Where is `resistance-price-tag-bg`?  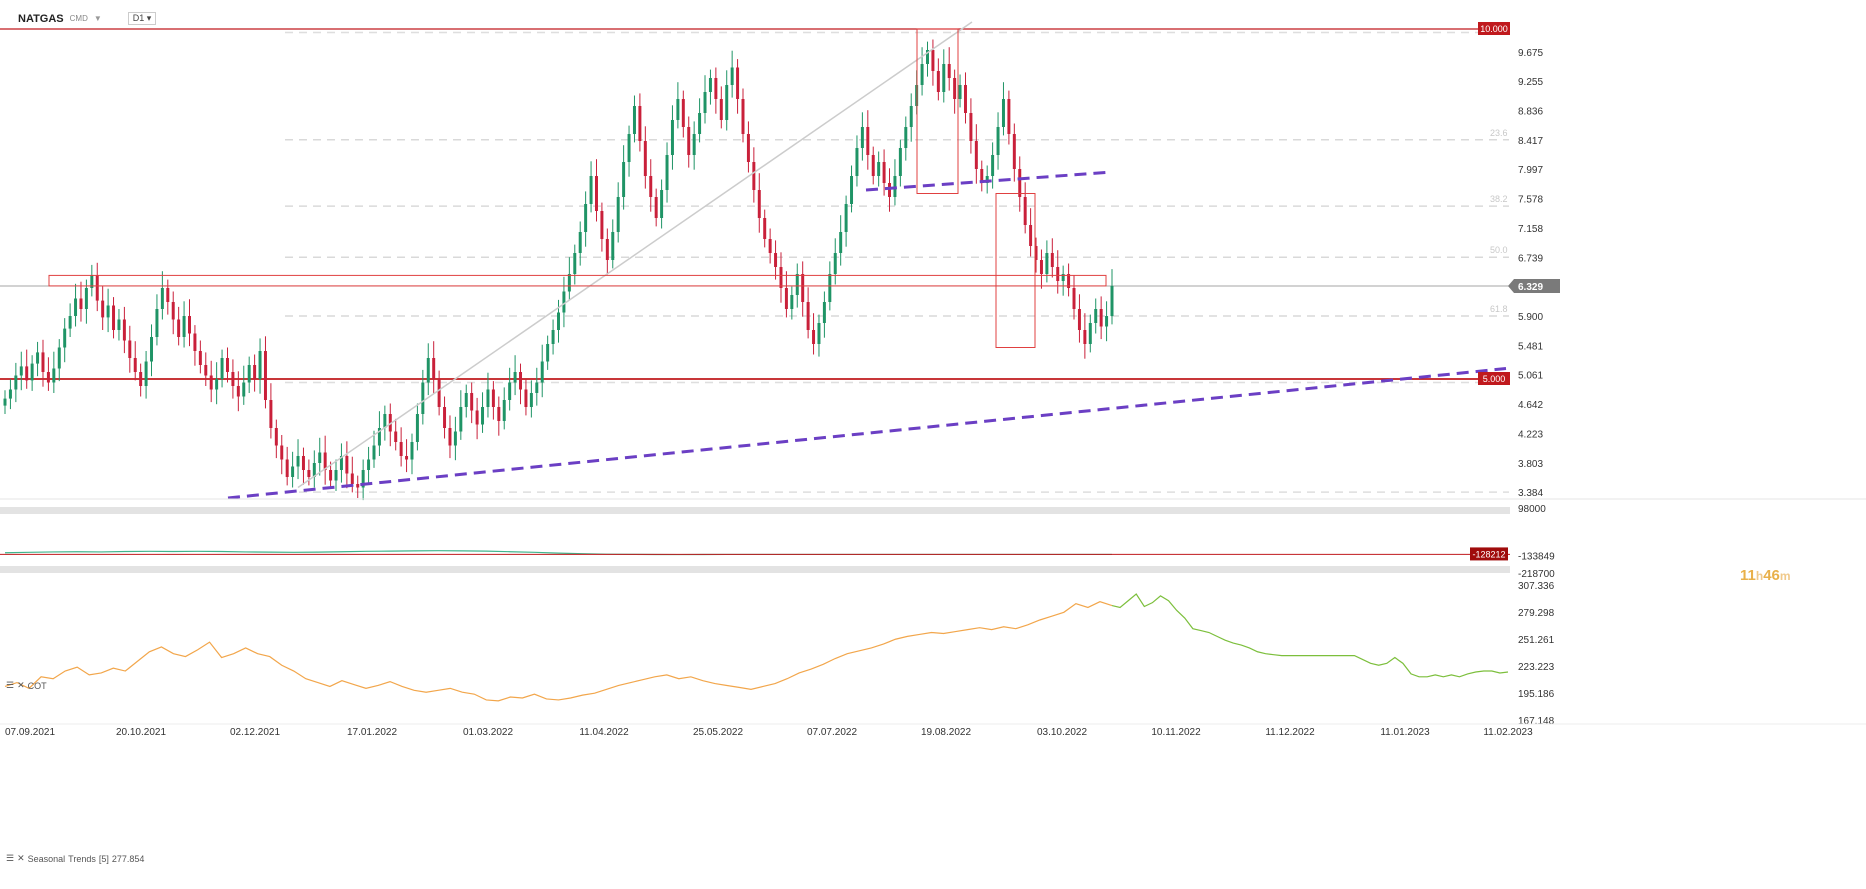
resistance-price-tag-bg is located at coordinates (1494, 28).